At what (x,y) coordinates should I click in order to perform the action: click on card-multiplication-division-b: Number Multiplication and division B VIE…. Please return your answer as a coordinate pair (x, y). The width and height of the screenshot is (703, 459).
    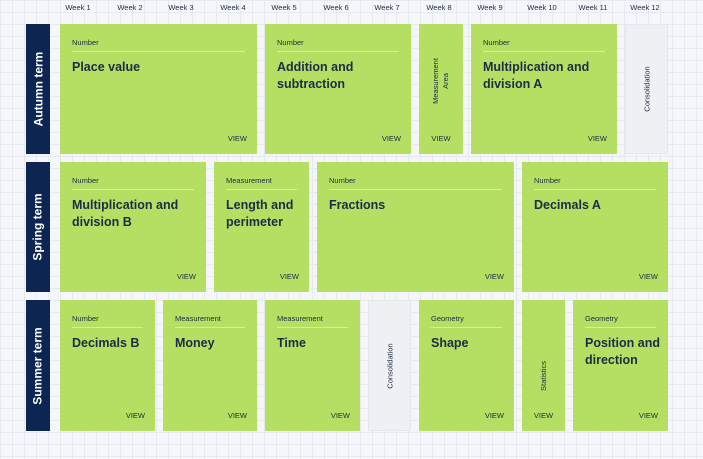
    Looking at the image, I should click on (133, 227).